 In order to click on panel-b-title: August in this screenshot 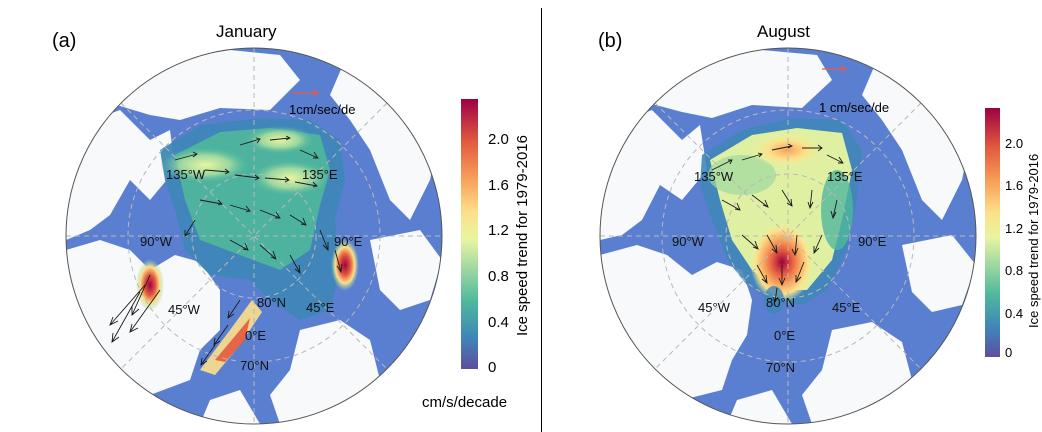, I will do `click(783, 31)`.